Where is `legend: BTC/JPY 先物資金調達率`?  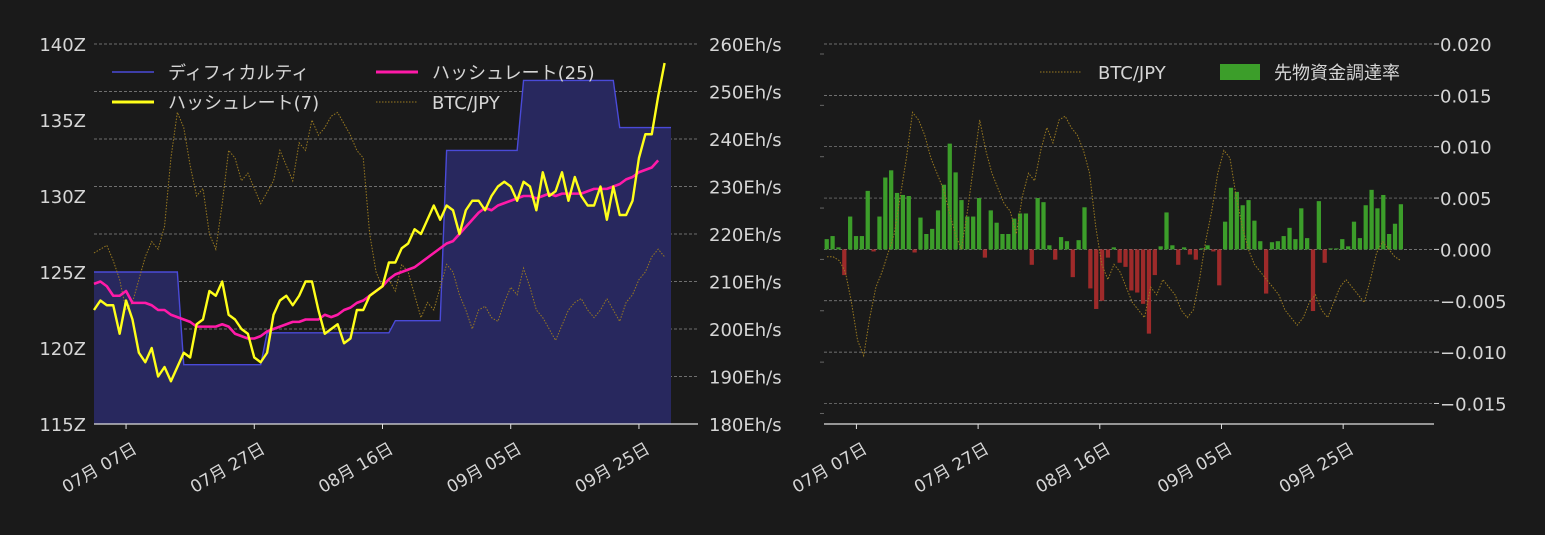 legend: BTC/JPY 先物資金調達率 is located at coordinates (1220, 73).